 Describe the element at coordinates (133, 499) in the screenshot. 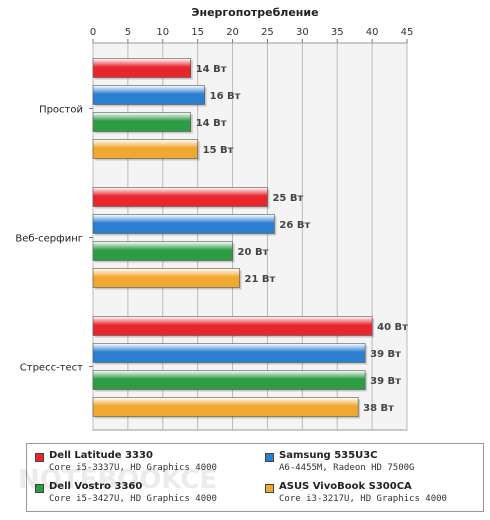

I see `legend-spec: Core i5-3427U, HD Graphics 4000` at that location.